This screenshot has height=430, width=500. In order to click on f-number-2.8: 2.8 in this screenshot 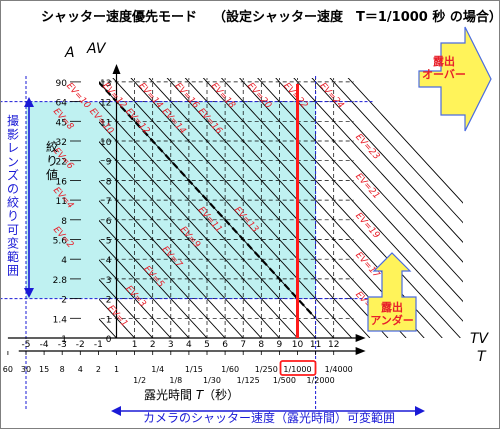, I will do `click(60, 281)`.